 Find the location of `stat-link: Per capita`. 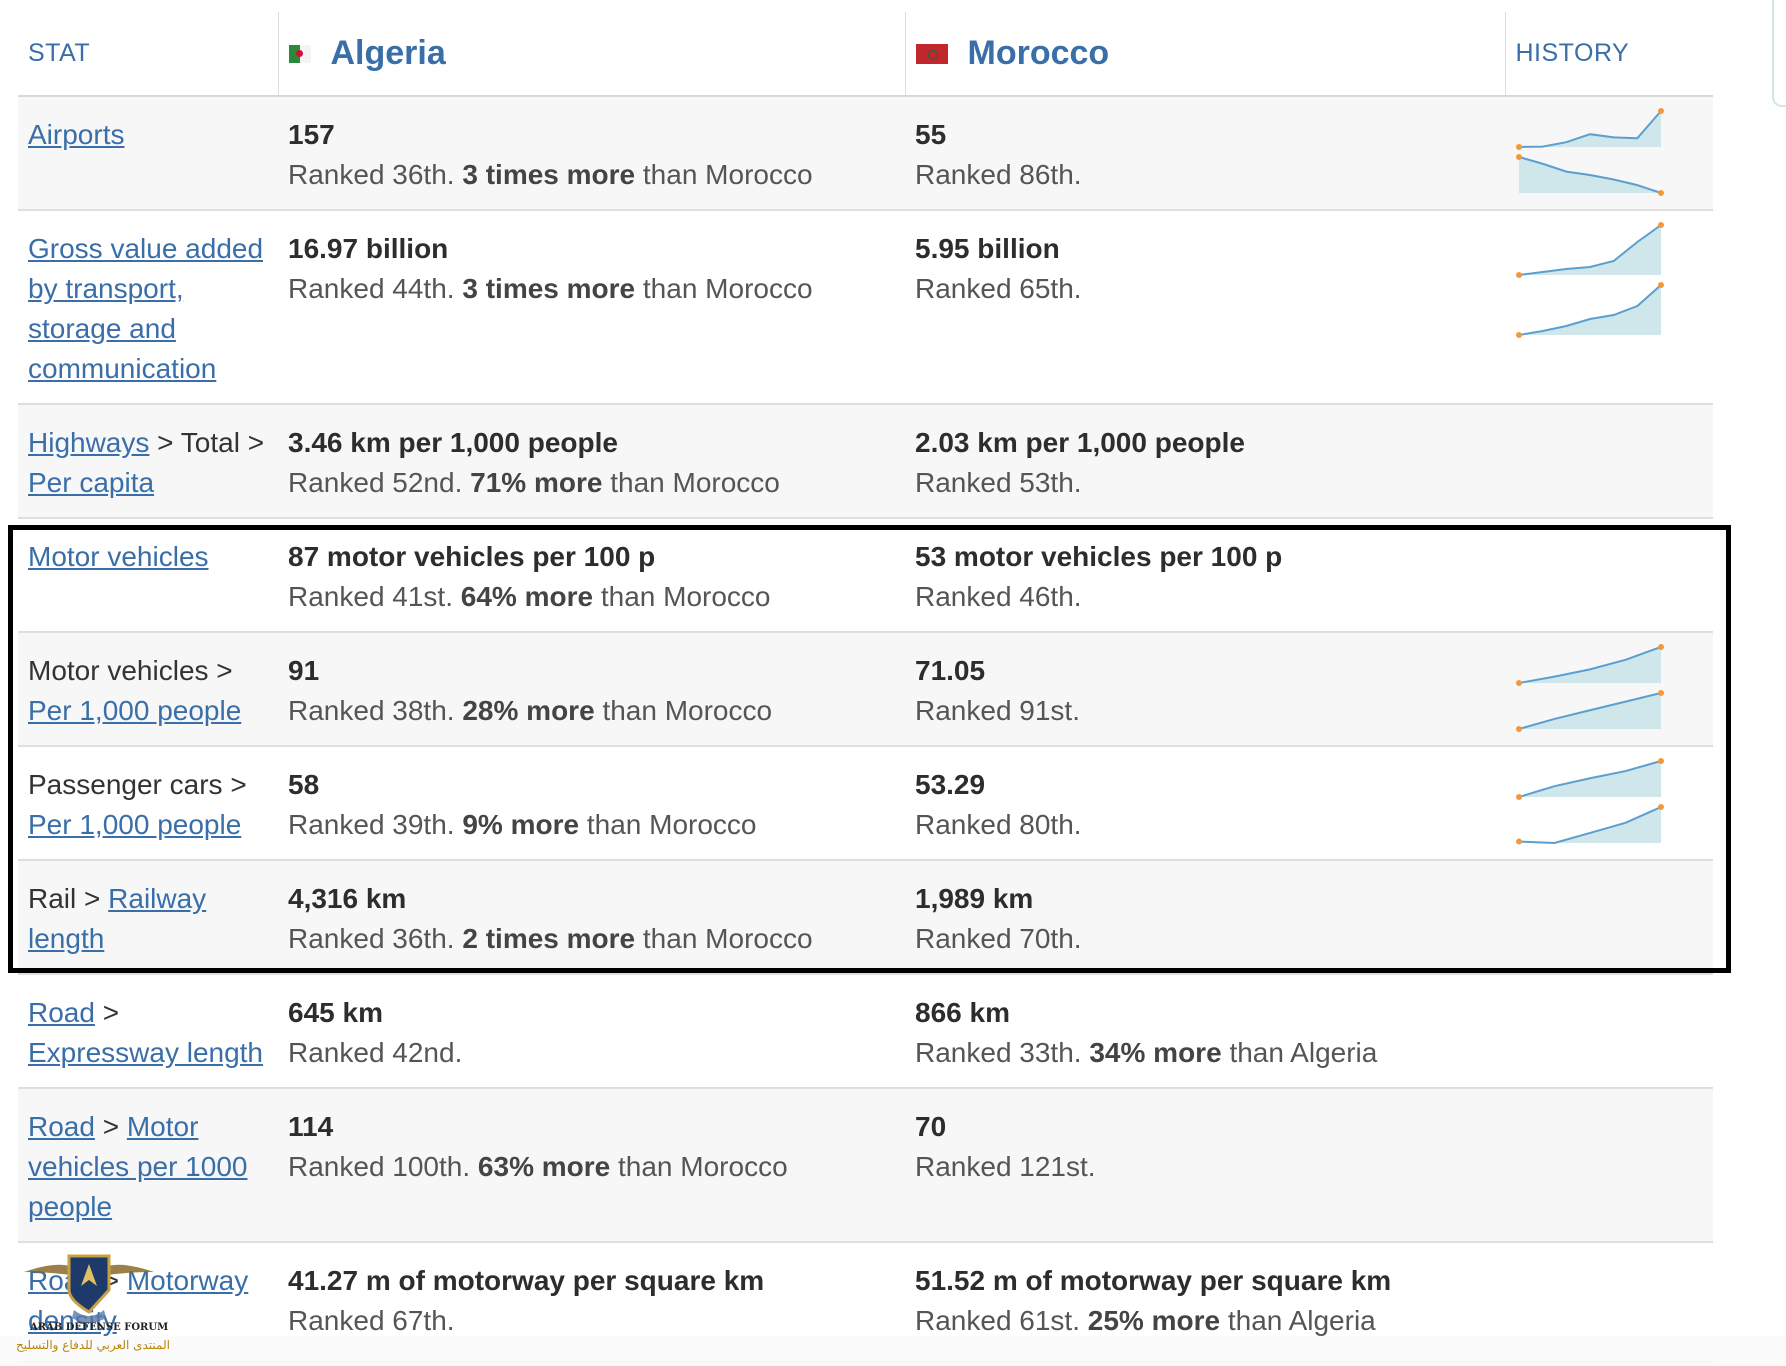

stat-link: Per capita is located at coordinates (91, 482).